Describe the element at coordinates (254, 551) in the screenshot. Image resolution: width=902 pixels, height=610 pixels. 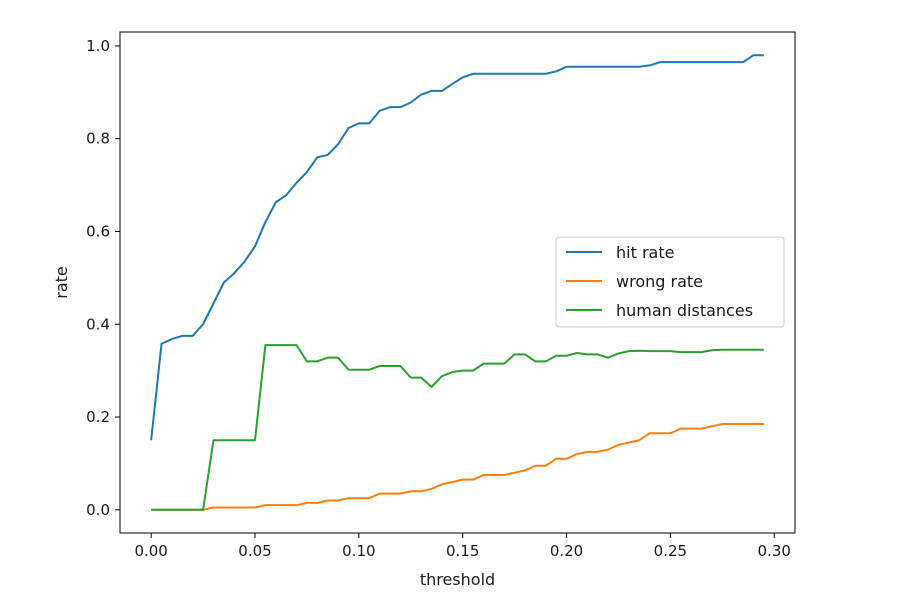
I see `x-tick-label: 0.05` at that location.